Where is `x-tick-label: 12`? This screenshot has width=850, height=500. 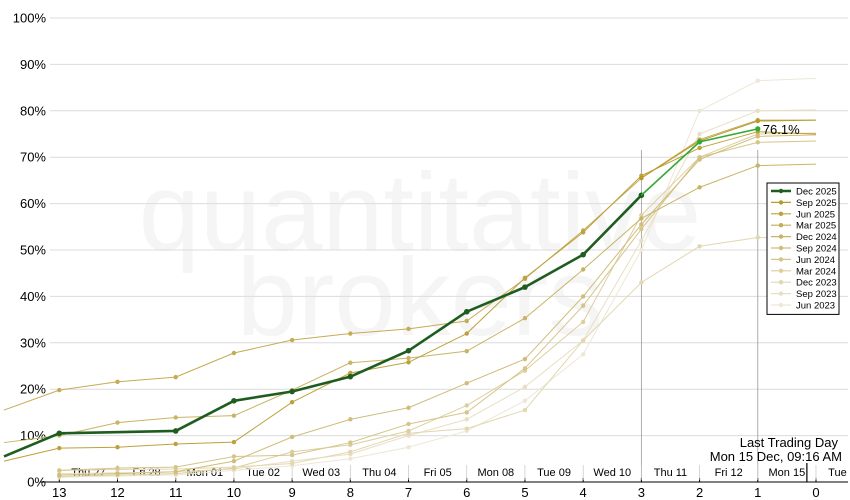 x-tick-label: 12 is located at coordinates (117, 492).